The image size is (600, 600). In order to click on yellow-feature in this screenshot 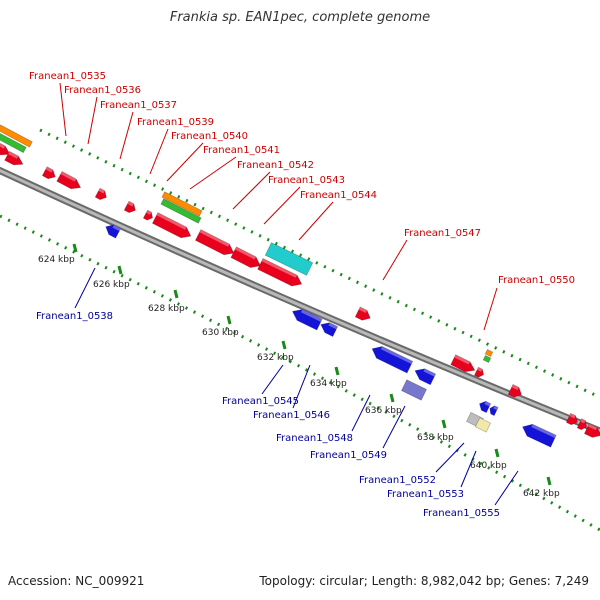, I will do `click(483, 425)`.